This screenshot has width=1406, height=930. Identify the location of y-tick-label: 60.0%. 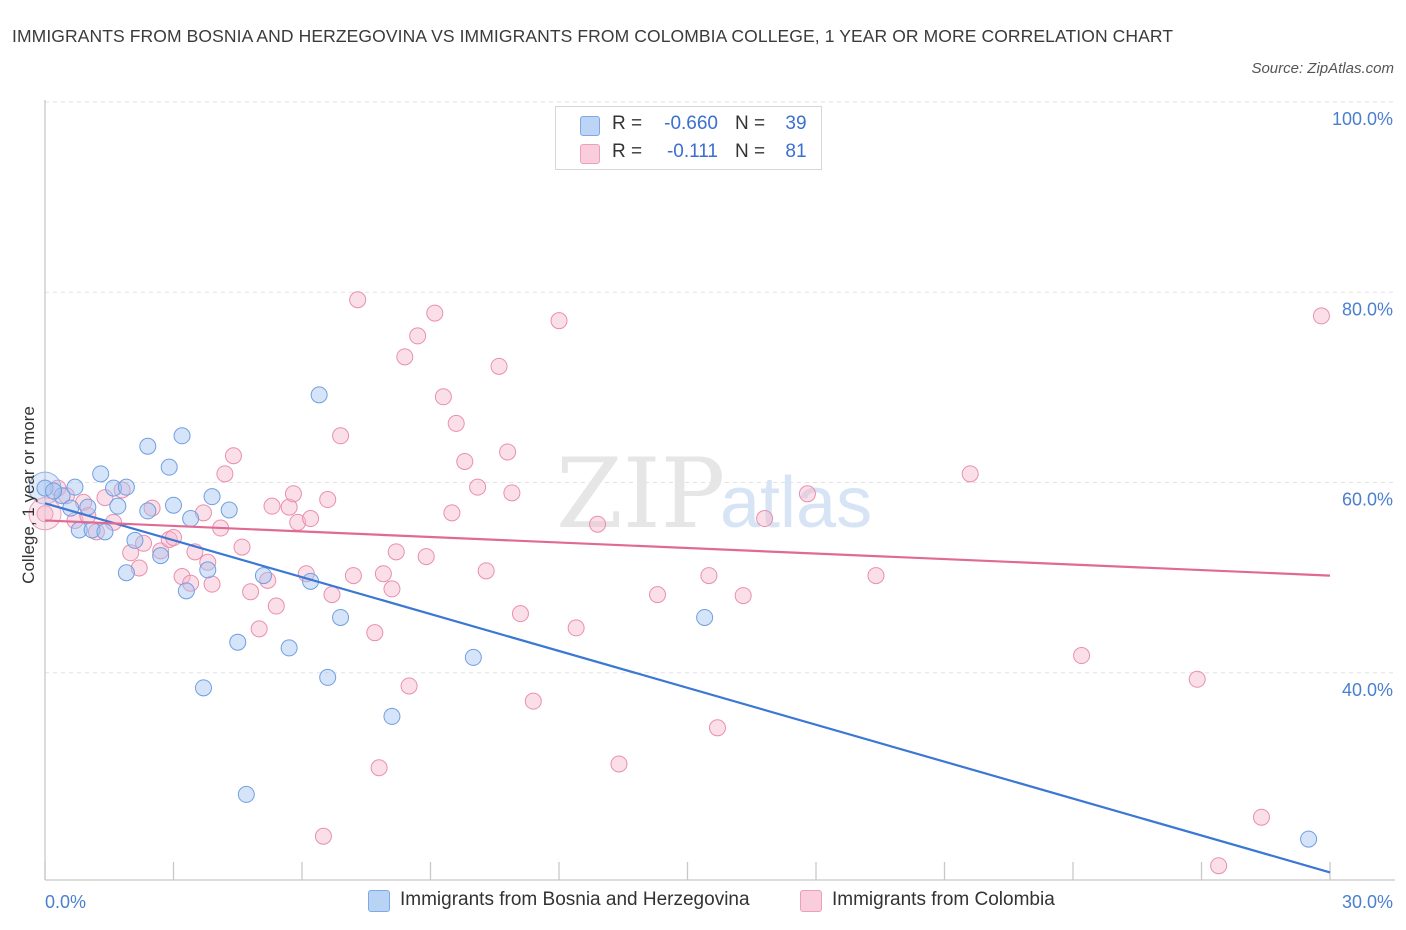
(1367, 500).